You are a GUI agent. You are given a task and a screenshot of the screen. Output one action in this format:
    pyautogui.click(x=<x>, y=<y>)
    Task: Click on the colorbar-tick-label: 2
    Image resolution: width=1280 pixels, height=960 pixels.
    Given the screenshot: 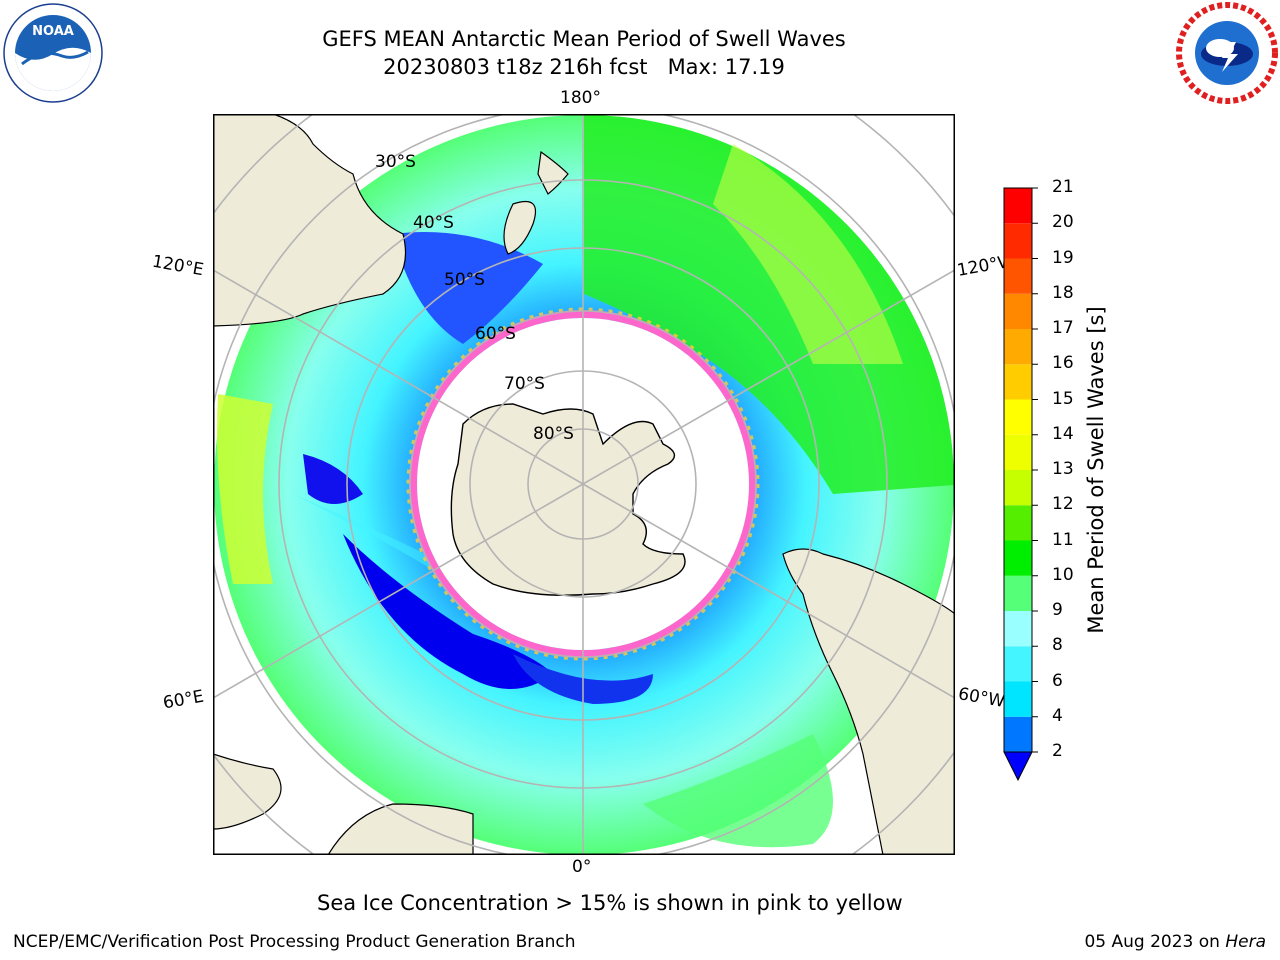 What is the action you would take?
    pyautogui.click(x=1057, y=751)
    